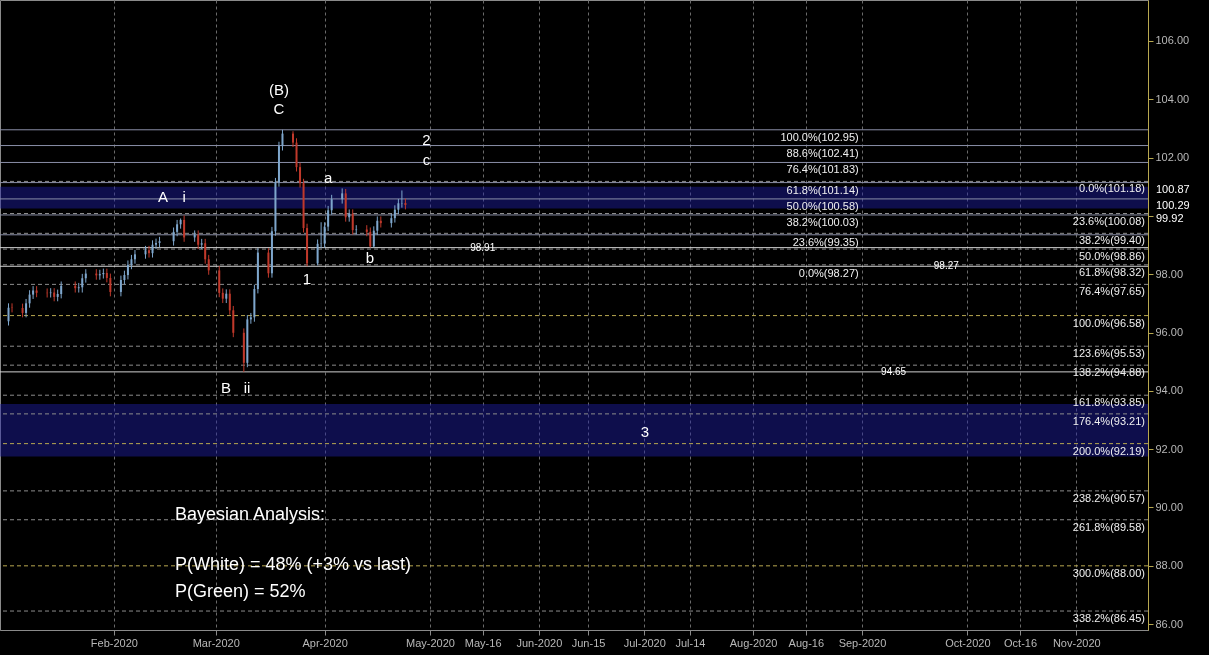 The height and width of the screenshot is (655, 1209). Describe the element at coordinates (1108, 402) in the screenshot. I see `ref-line-label: 161.8%(93.85)` at that location.